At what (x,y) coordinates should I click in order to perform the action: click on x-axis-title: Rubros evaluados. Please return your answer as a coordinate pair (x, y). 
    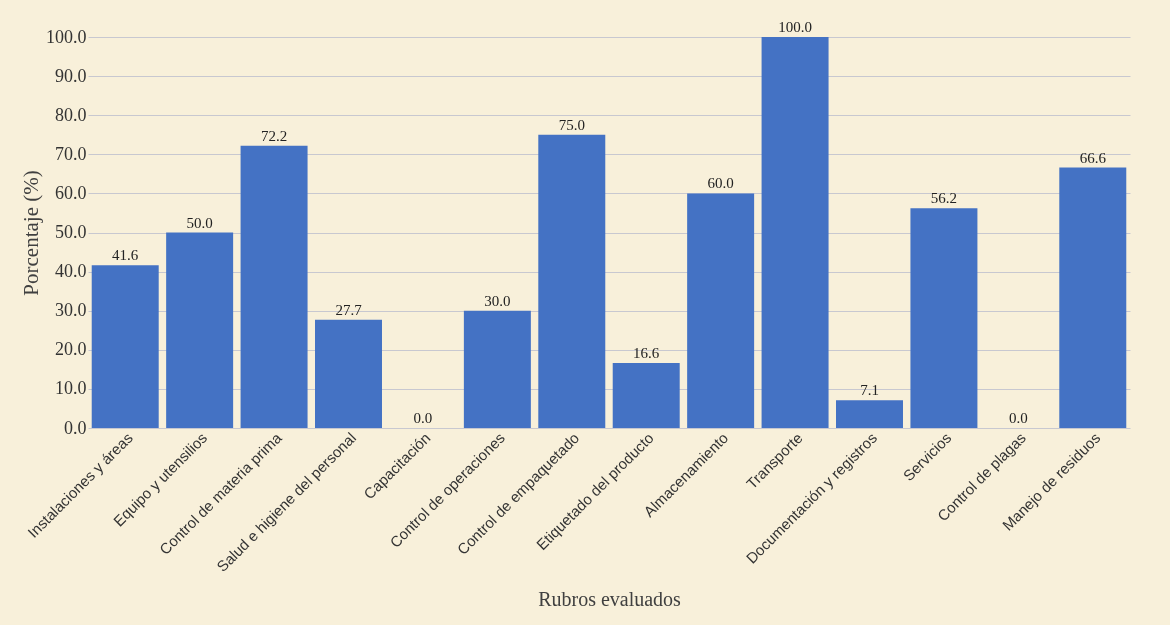
    Looking at the image, I should click on (610, 598).